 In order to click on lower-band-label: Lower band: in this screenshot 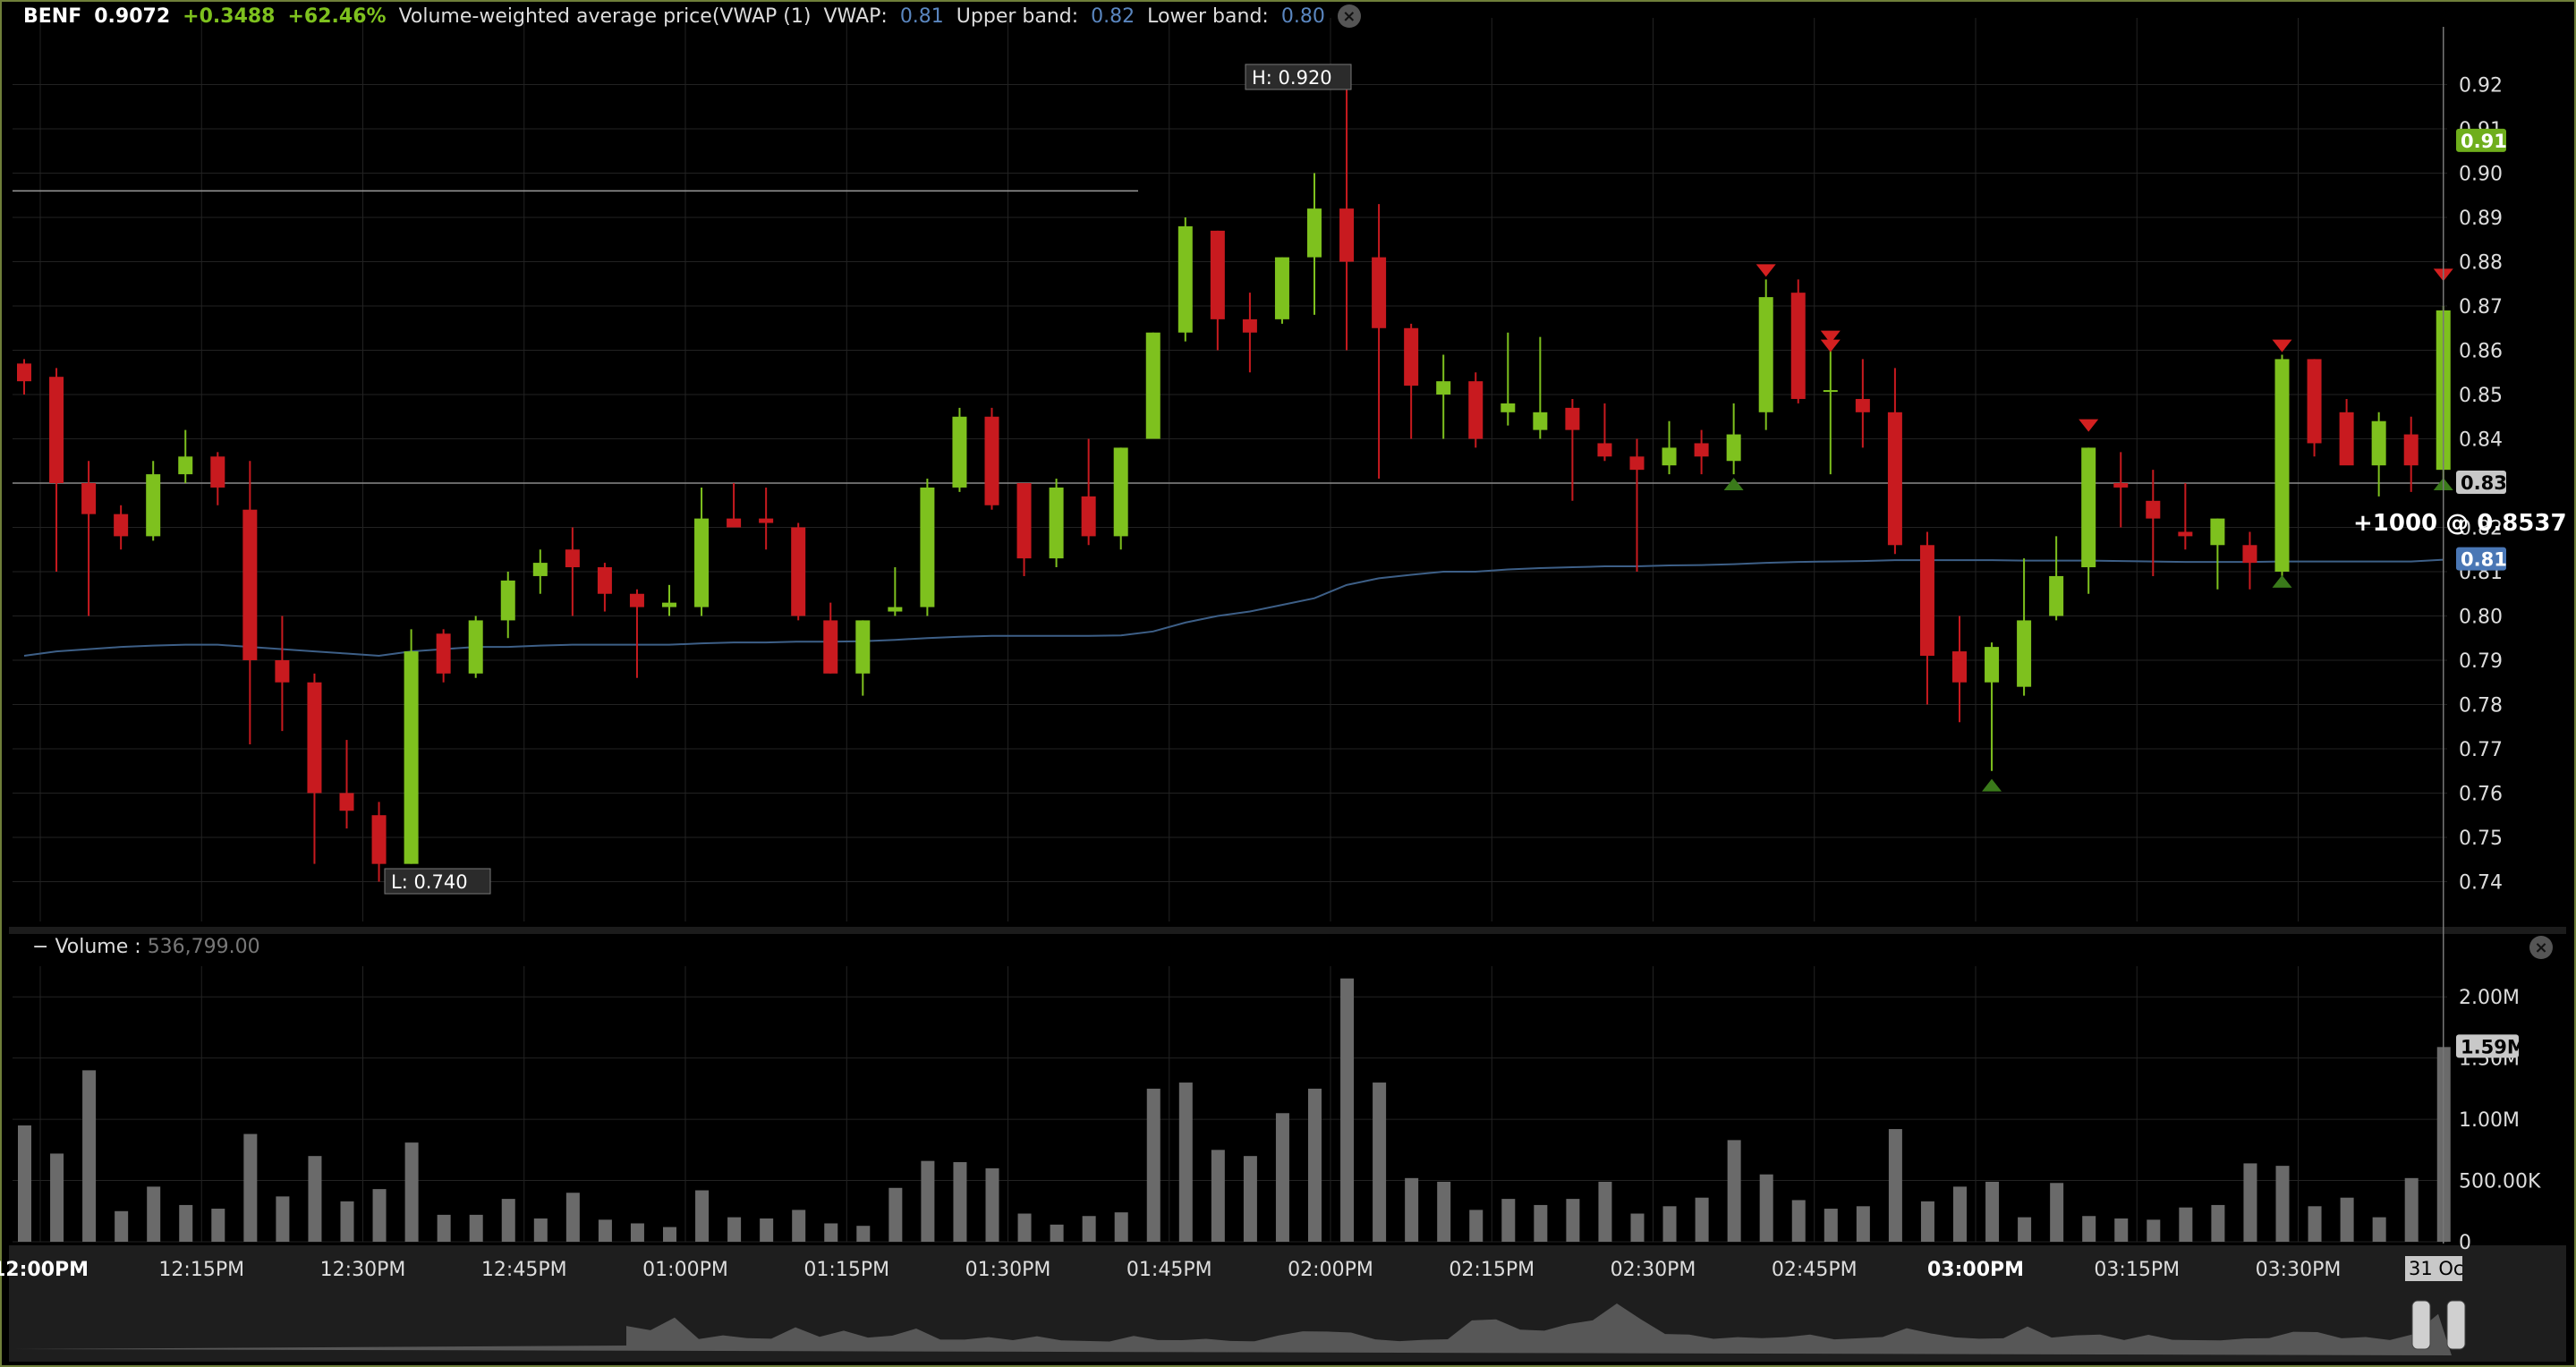, I will do `click(1208, 16)`.